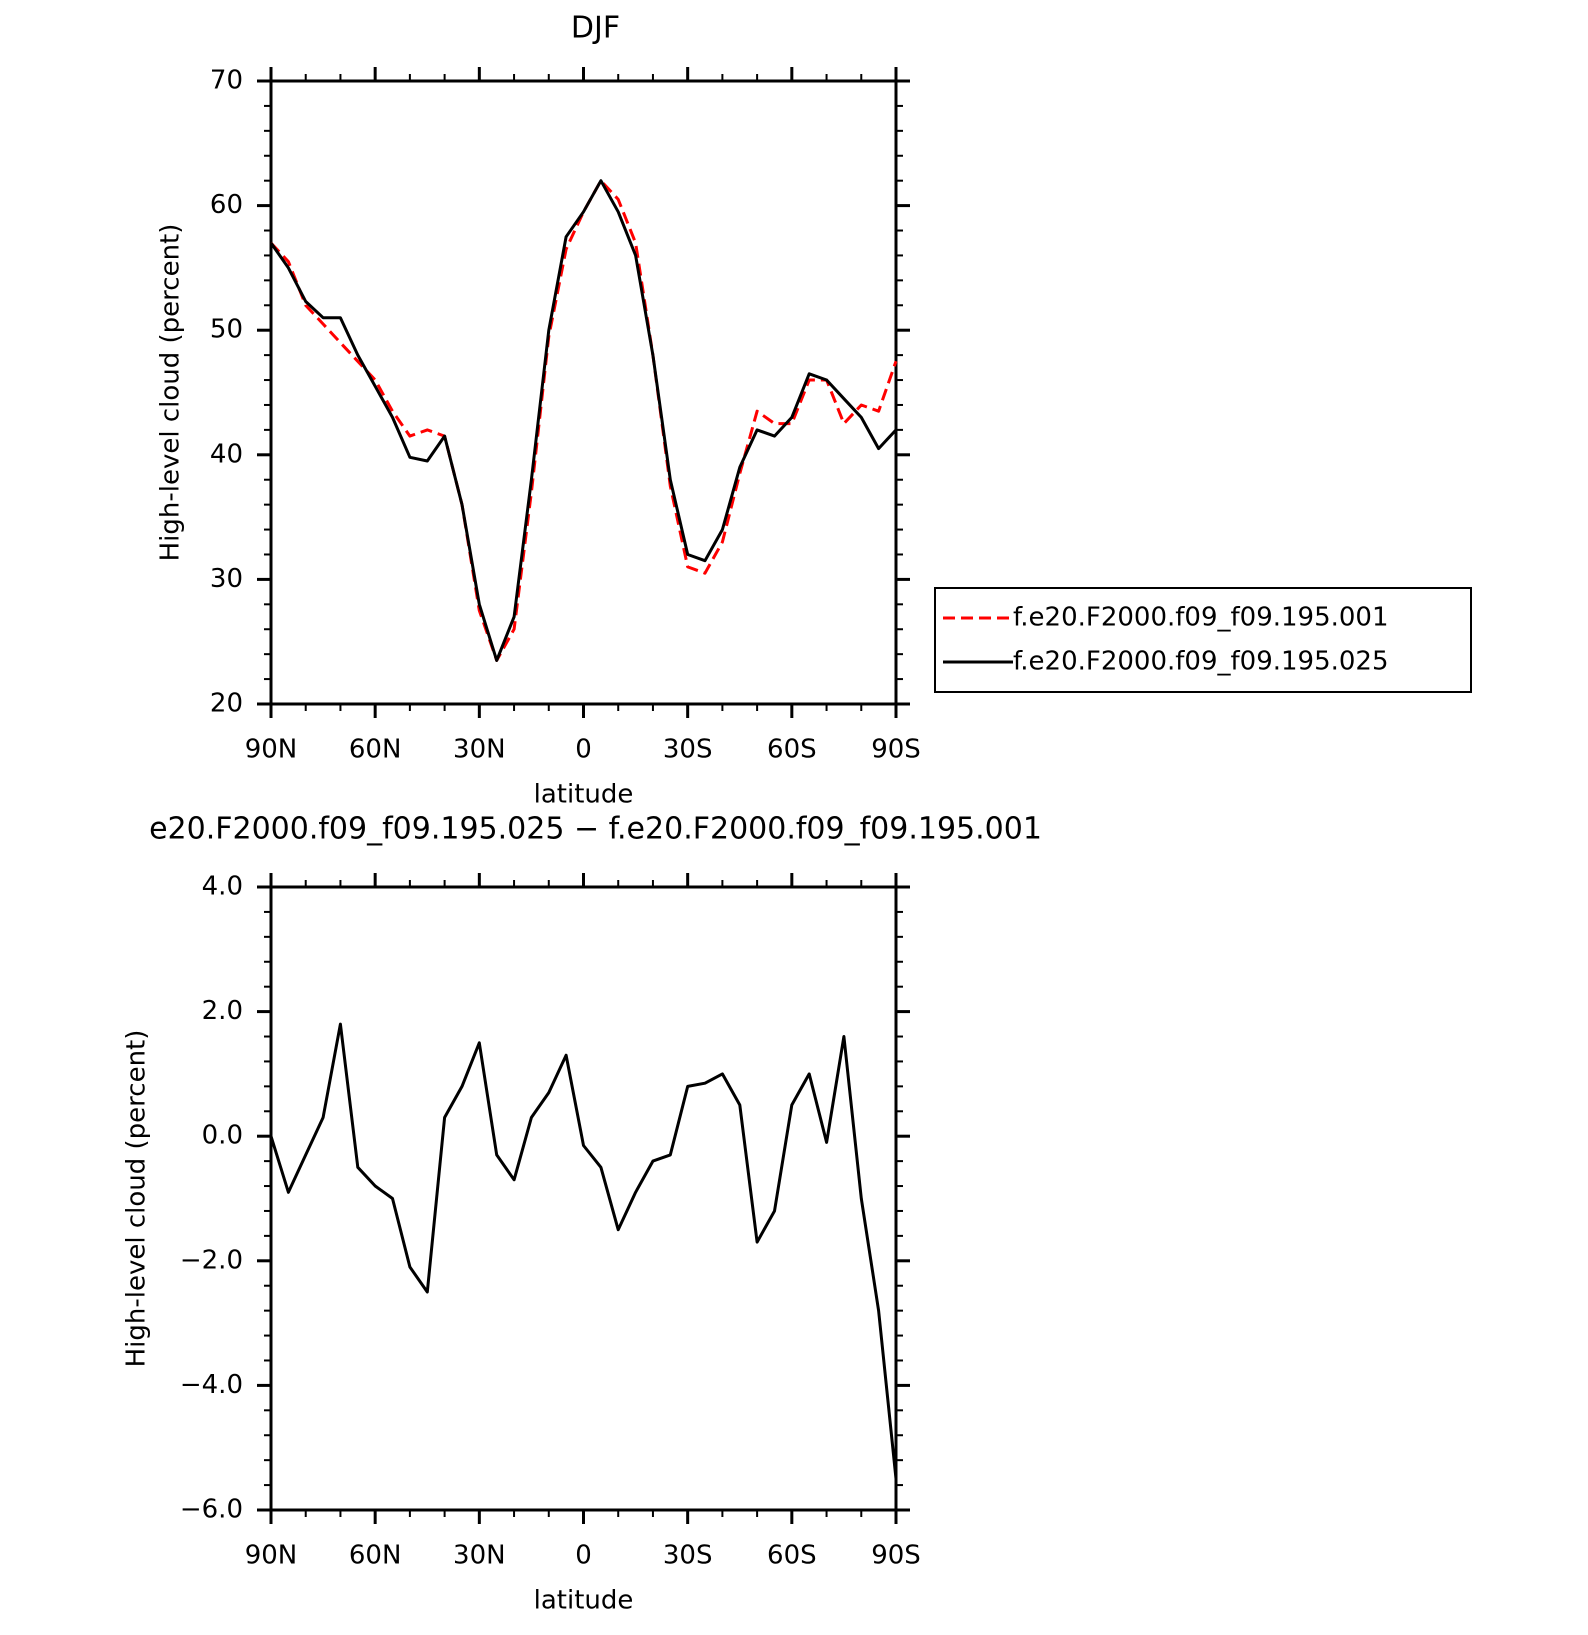 Image resolution: width=1588 pixels, height=1635 pixels. What do you see at coordinates (1201, 662) in the screenshot?
I see `legend-label: f.e20.F2000.f09_f09.195.025` at bounding box center [1201, 662].